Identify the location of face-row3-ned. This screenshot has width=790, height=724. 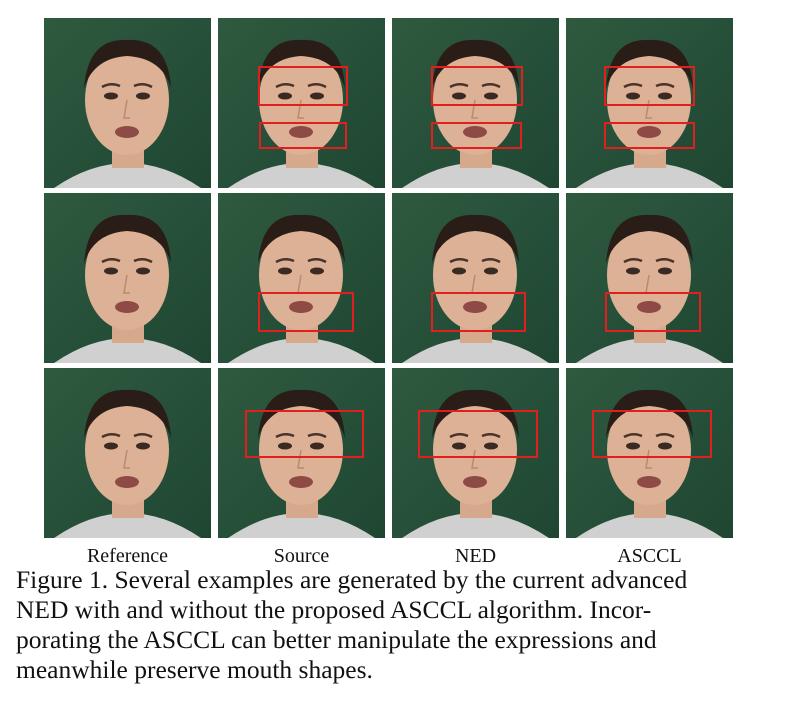
(475, 453).